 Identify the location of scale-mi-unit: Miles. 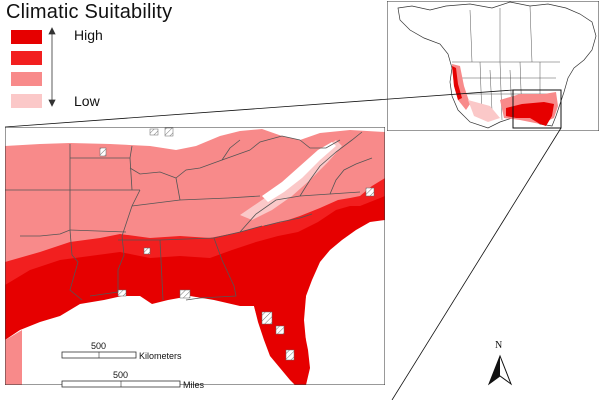
(194, 385).